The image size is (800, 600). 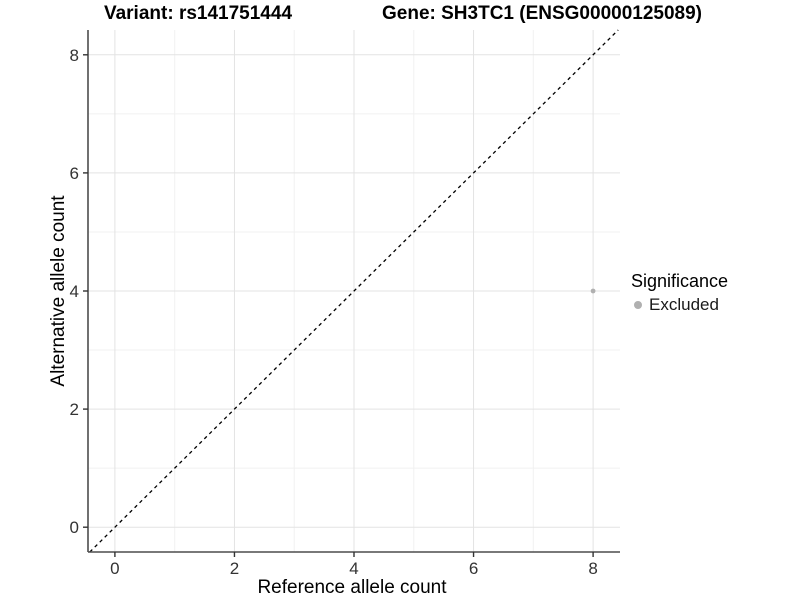 I want to click on y-tick-label: 0, so click(x=74, y=527).